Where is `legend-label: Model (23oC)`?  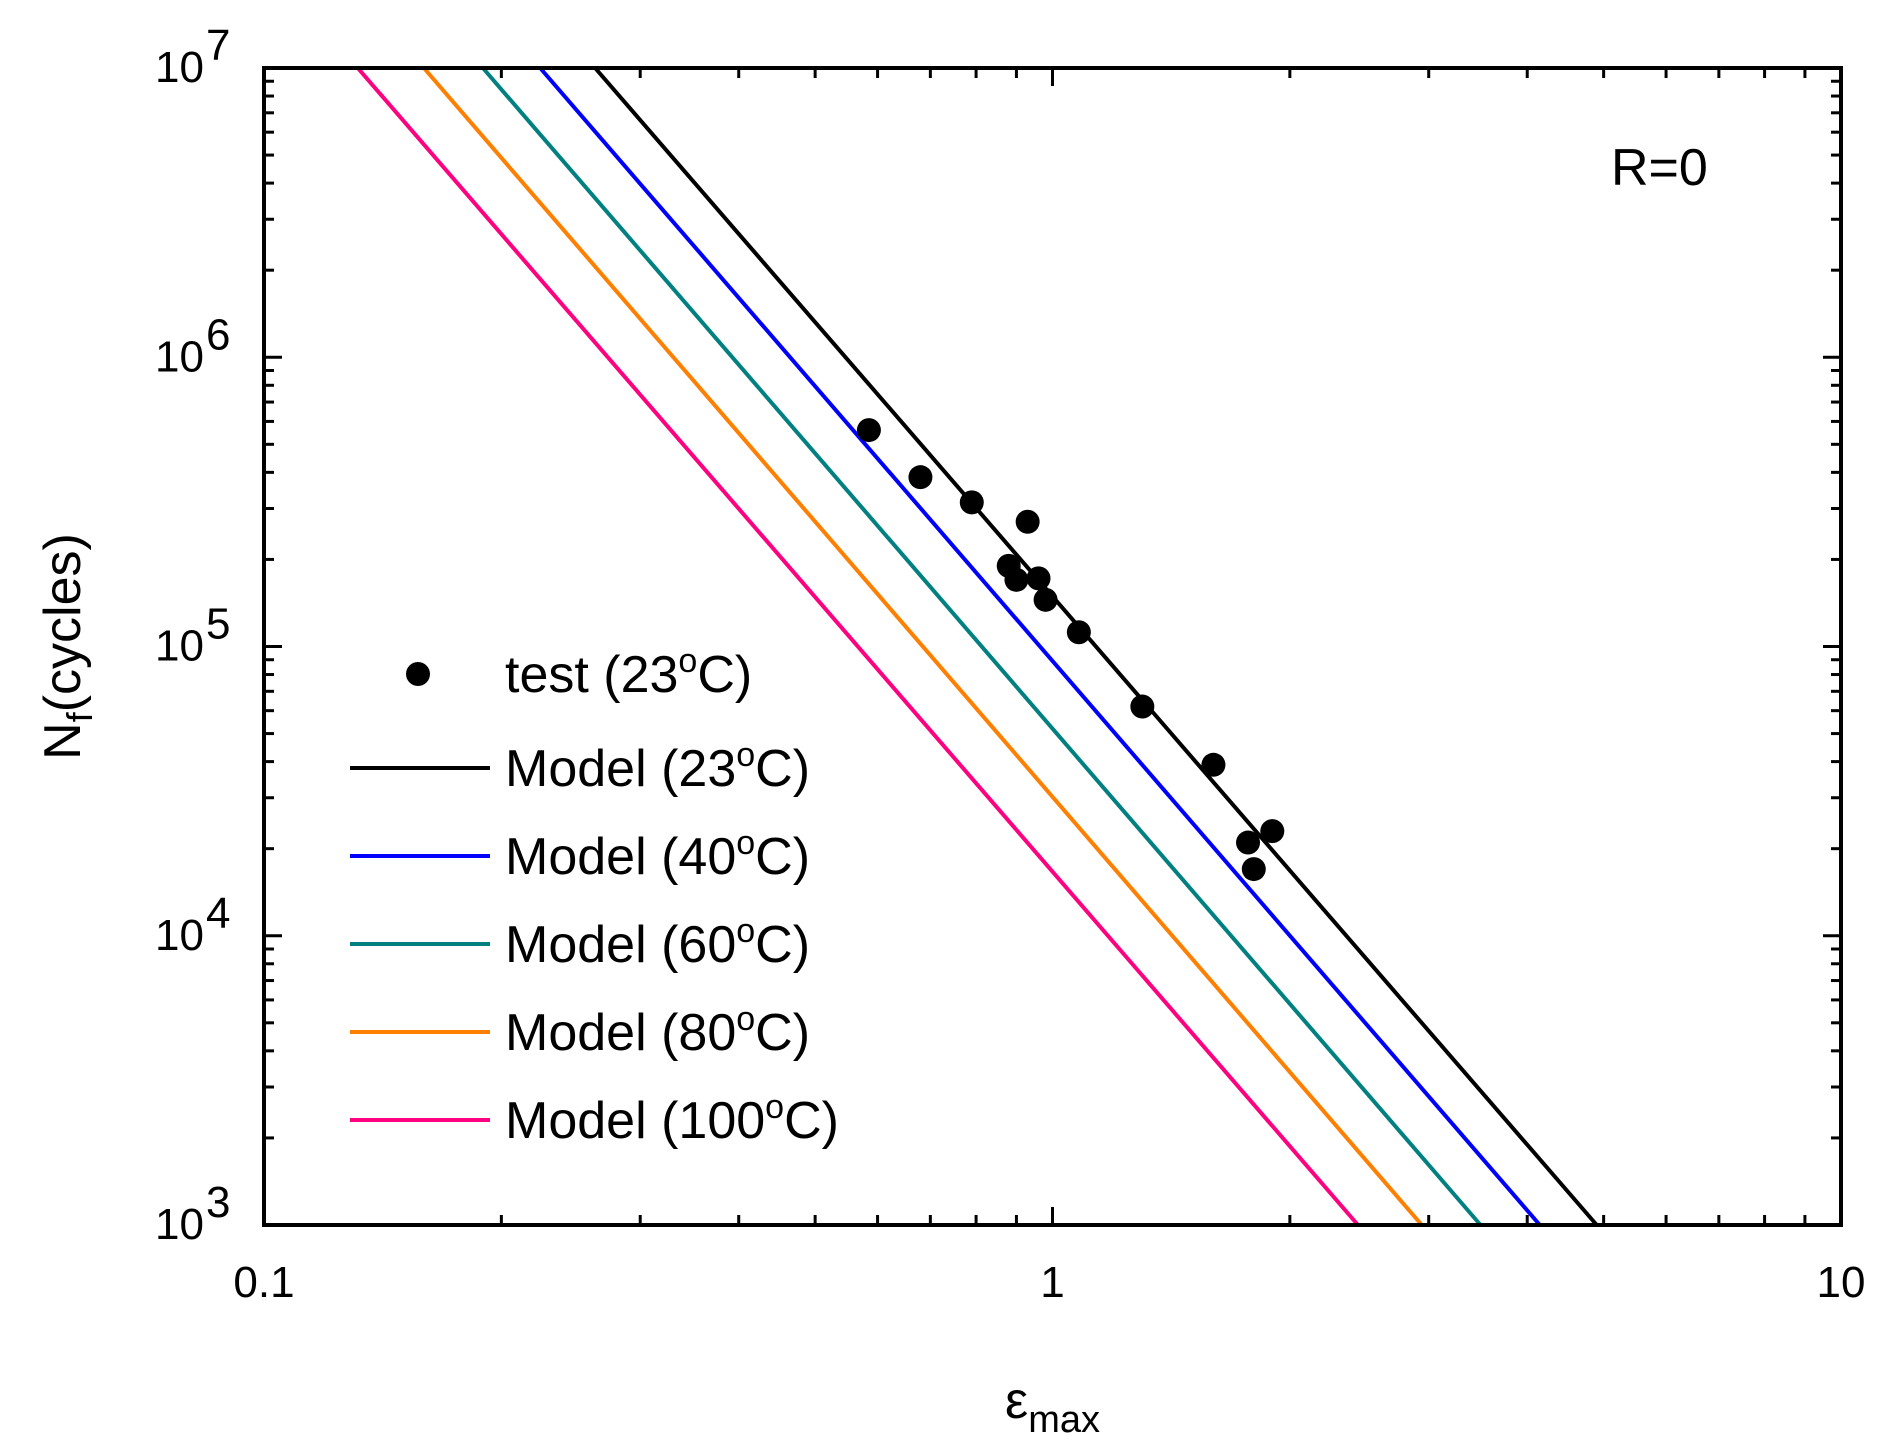
legend-label: Model (23oC) is located at coordinates (657, 767).